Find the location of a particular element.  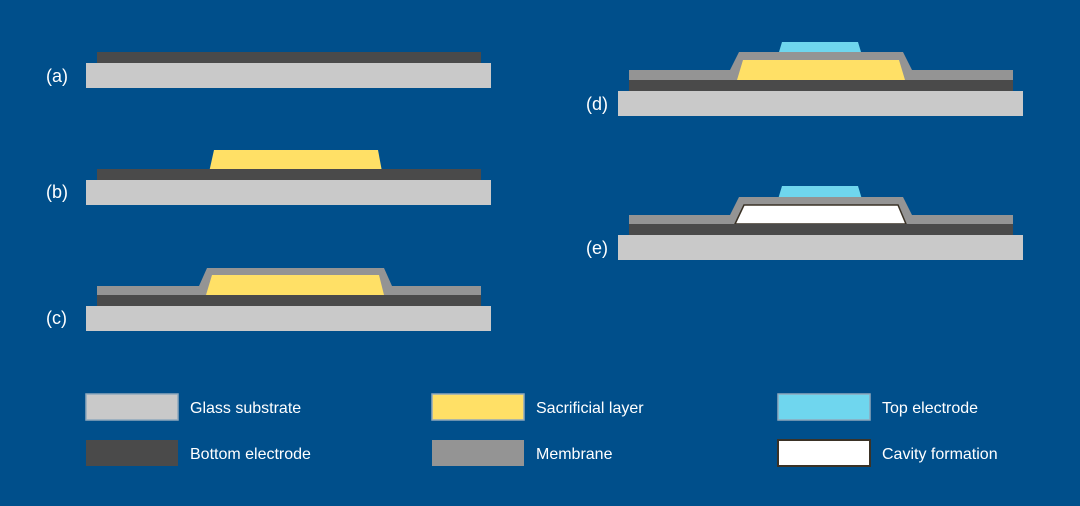

legend-label-membrane: Membrane is located at coordinates (574, 454).